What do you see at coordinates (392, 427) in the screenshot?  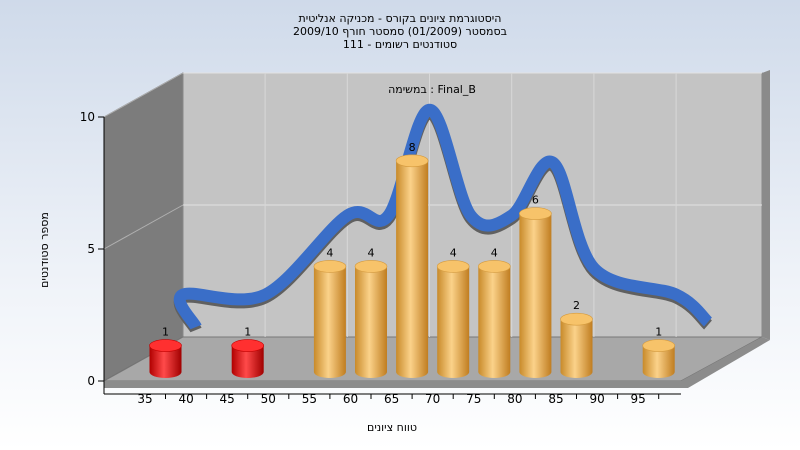 I see `x-axis-label: טווח ציונים` at bounding box center [392, 427].